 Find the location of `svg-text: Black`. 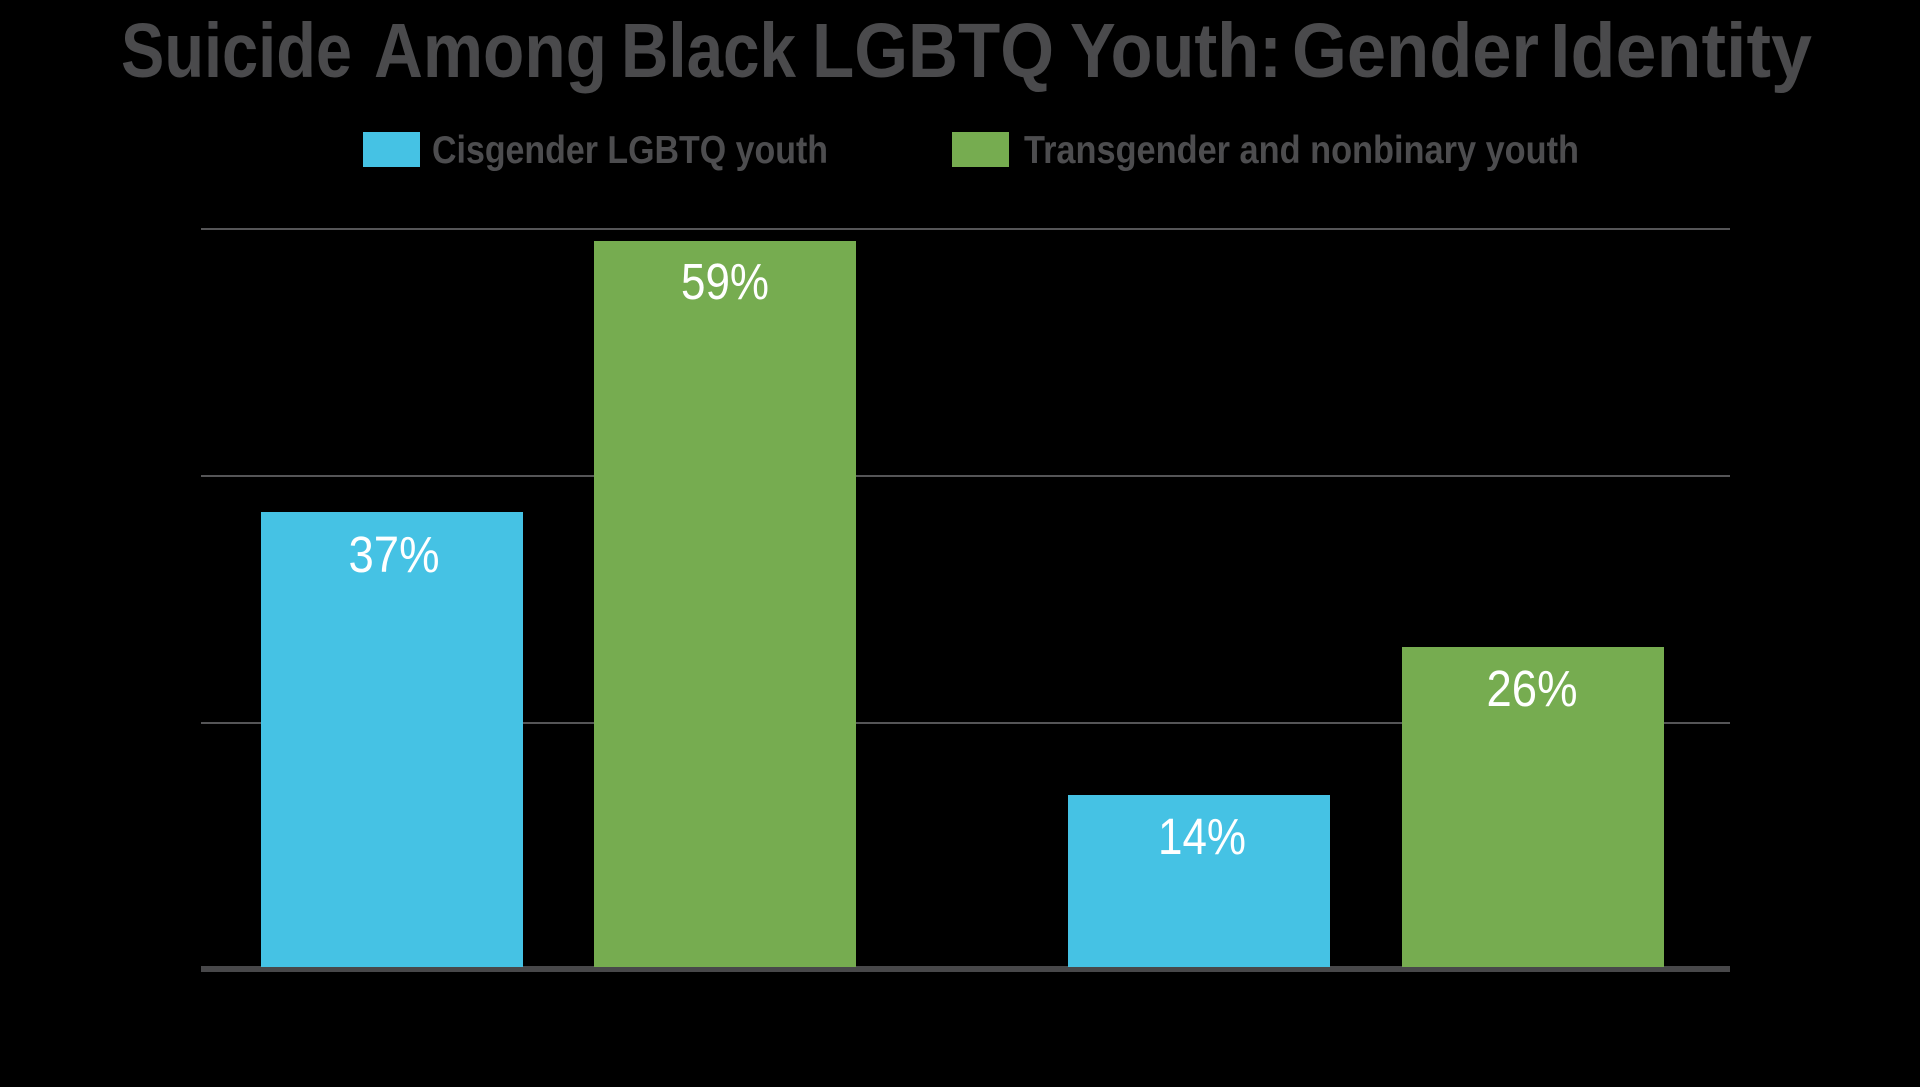

svg-text: Black is located at coordinates (708, 51).